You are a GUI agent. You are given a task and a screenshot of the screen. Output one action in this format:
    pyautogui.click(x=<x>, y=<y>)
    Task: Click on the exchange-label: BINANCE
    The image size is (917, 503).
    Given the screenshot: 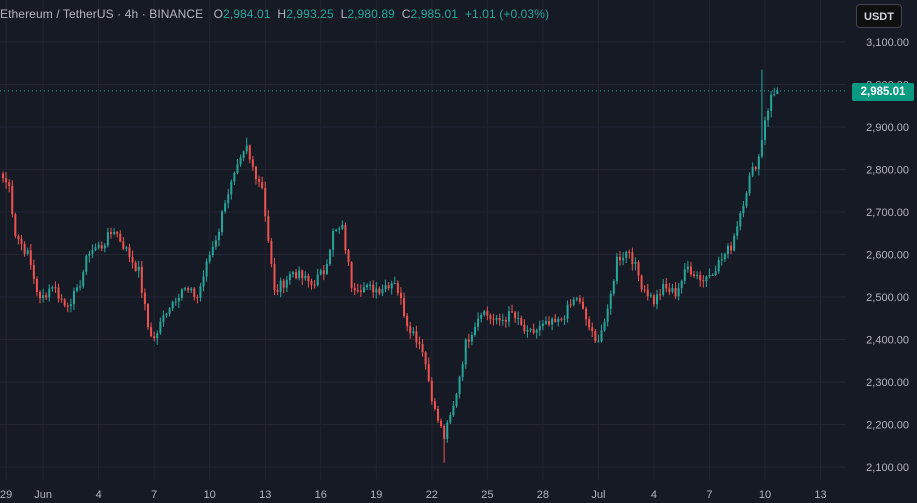 What is the action you would take?
    pyautogui.click(x=176, y=14)
    